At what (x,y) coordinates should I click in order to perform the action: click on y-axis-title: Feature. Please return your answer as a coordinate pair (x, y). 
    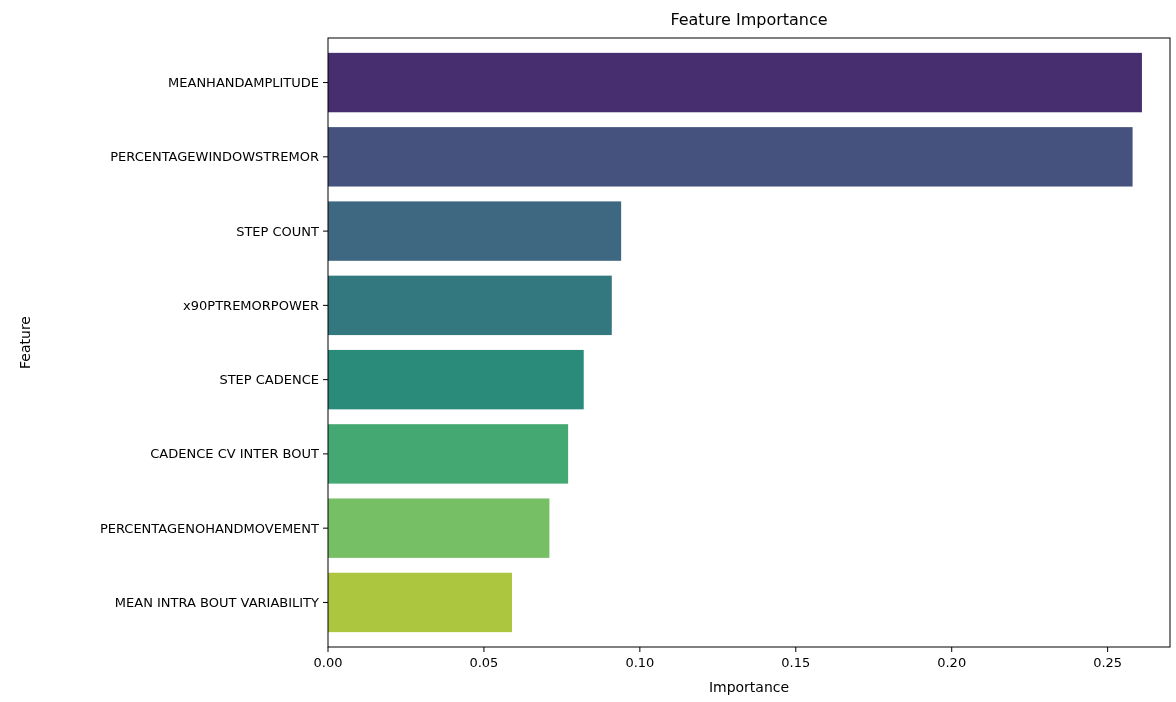
    Looking at the image, I should click on (25, 342).